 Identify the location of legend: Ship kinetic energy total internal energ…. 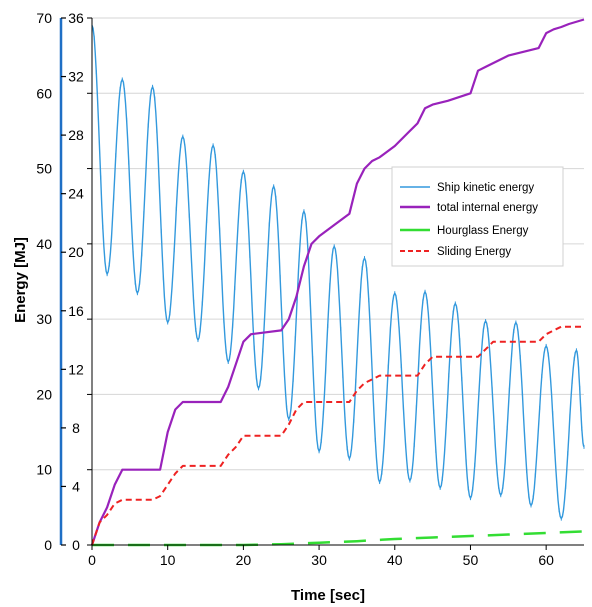
(477, 216).